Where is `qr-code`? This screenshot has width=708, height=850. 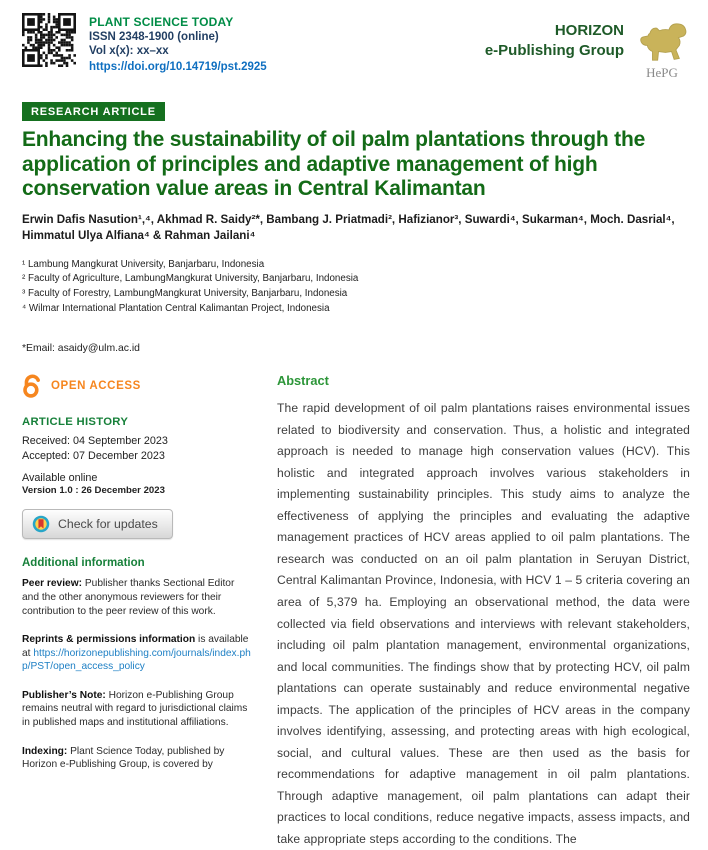
qr-code is located at coordinates (49, 40).